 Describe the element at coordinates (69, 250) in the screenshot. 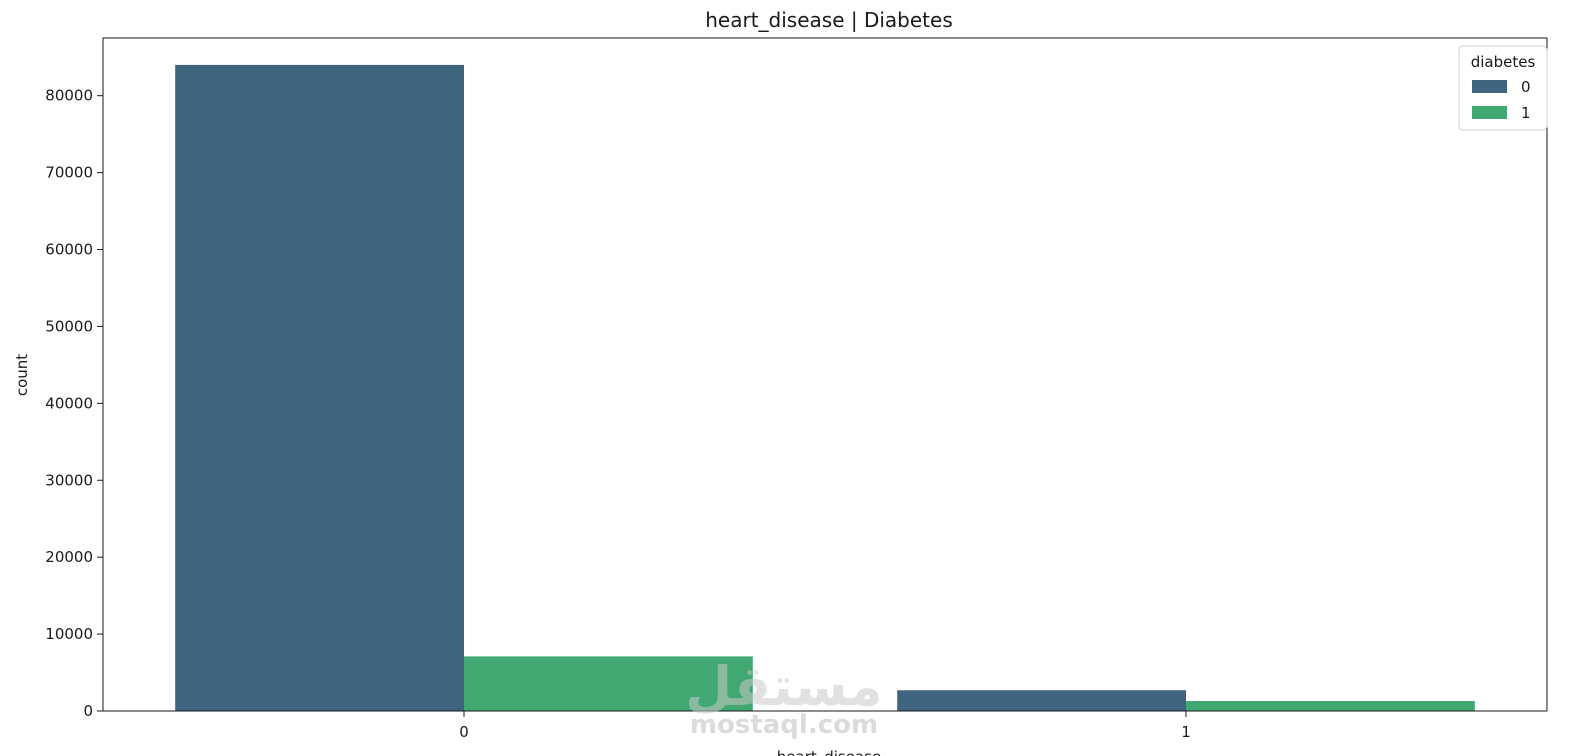

I see `y-tick-label: 60000` at that location.